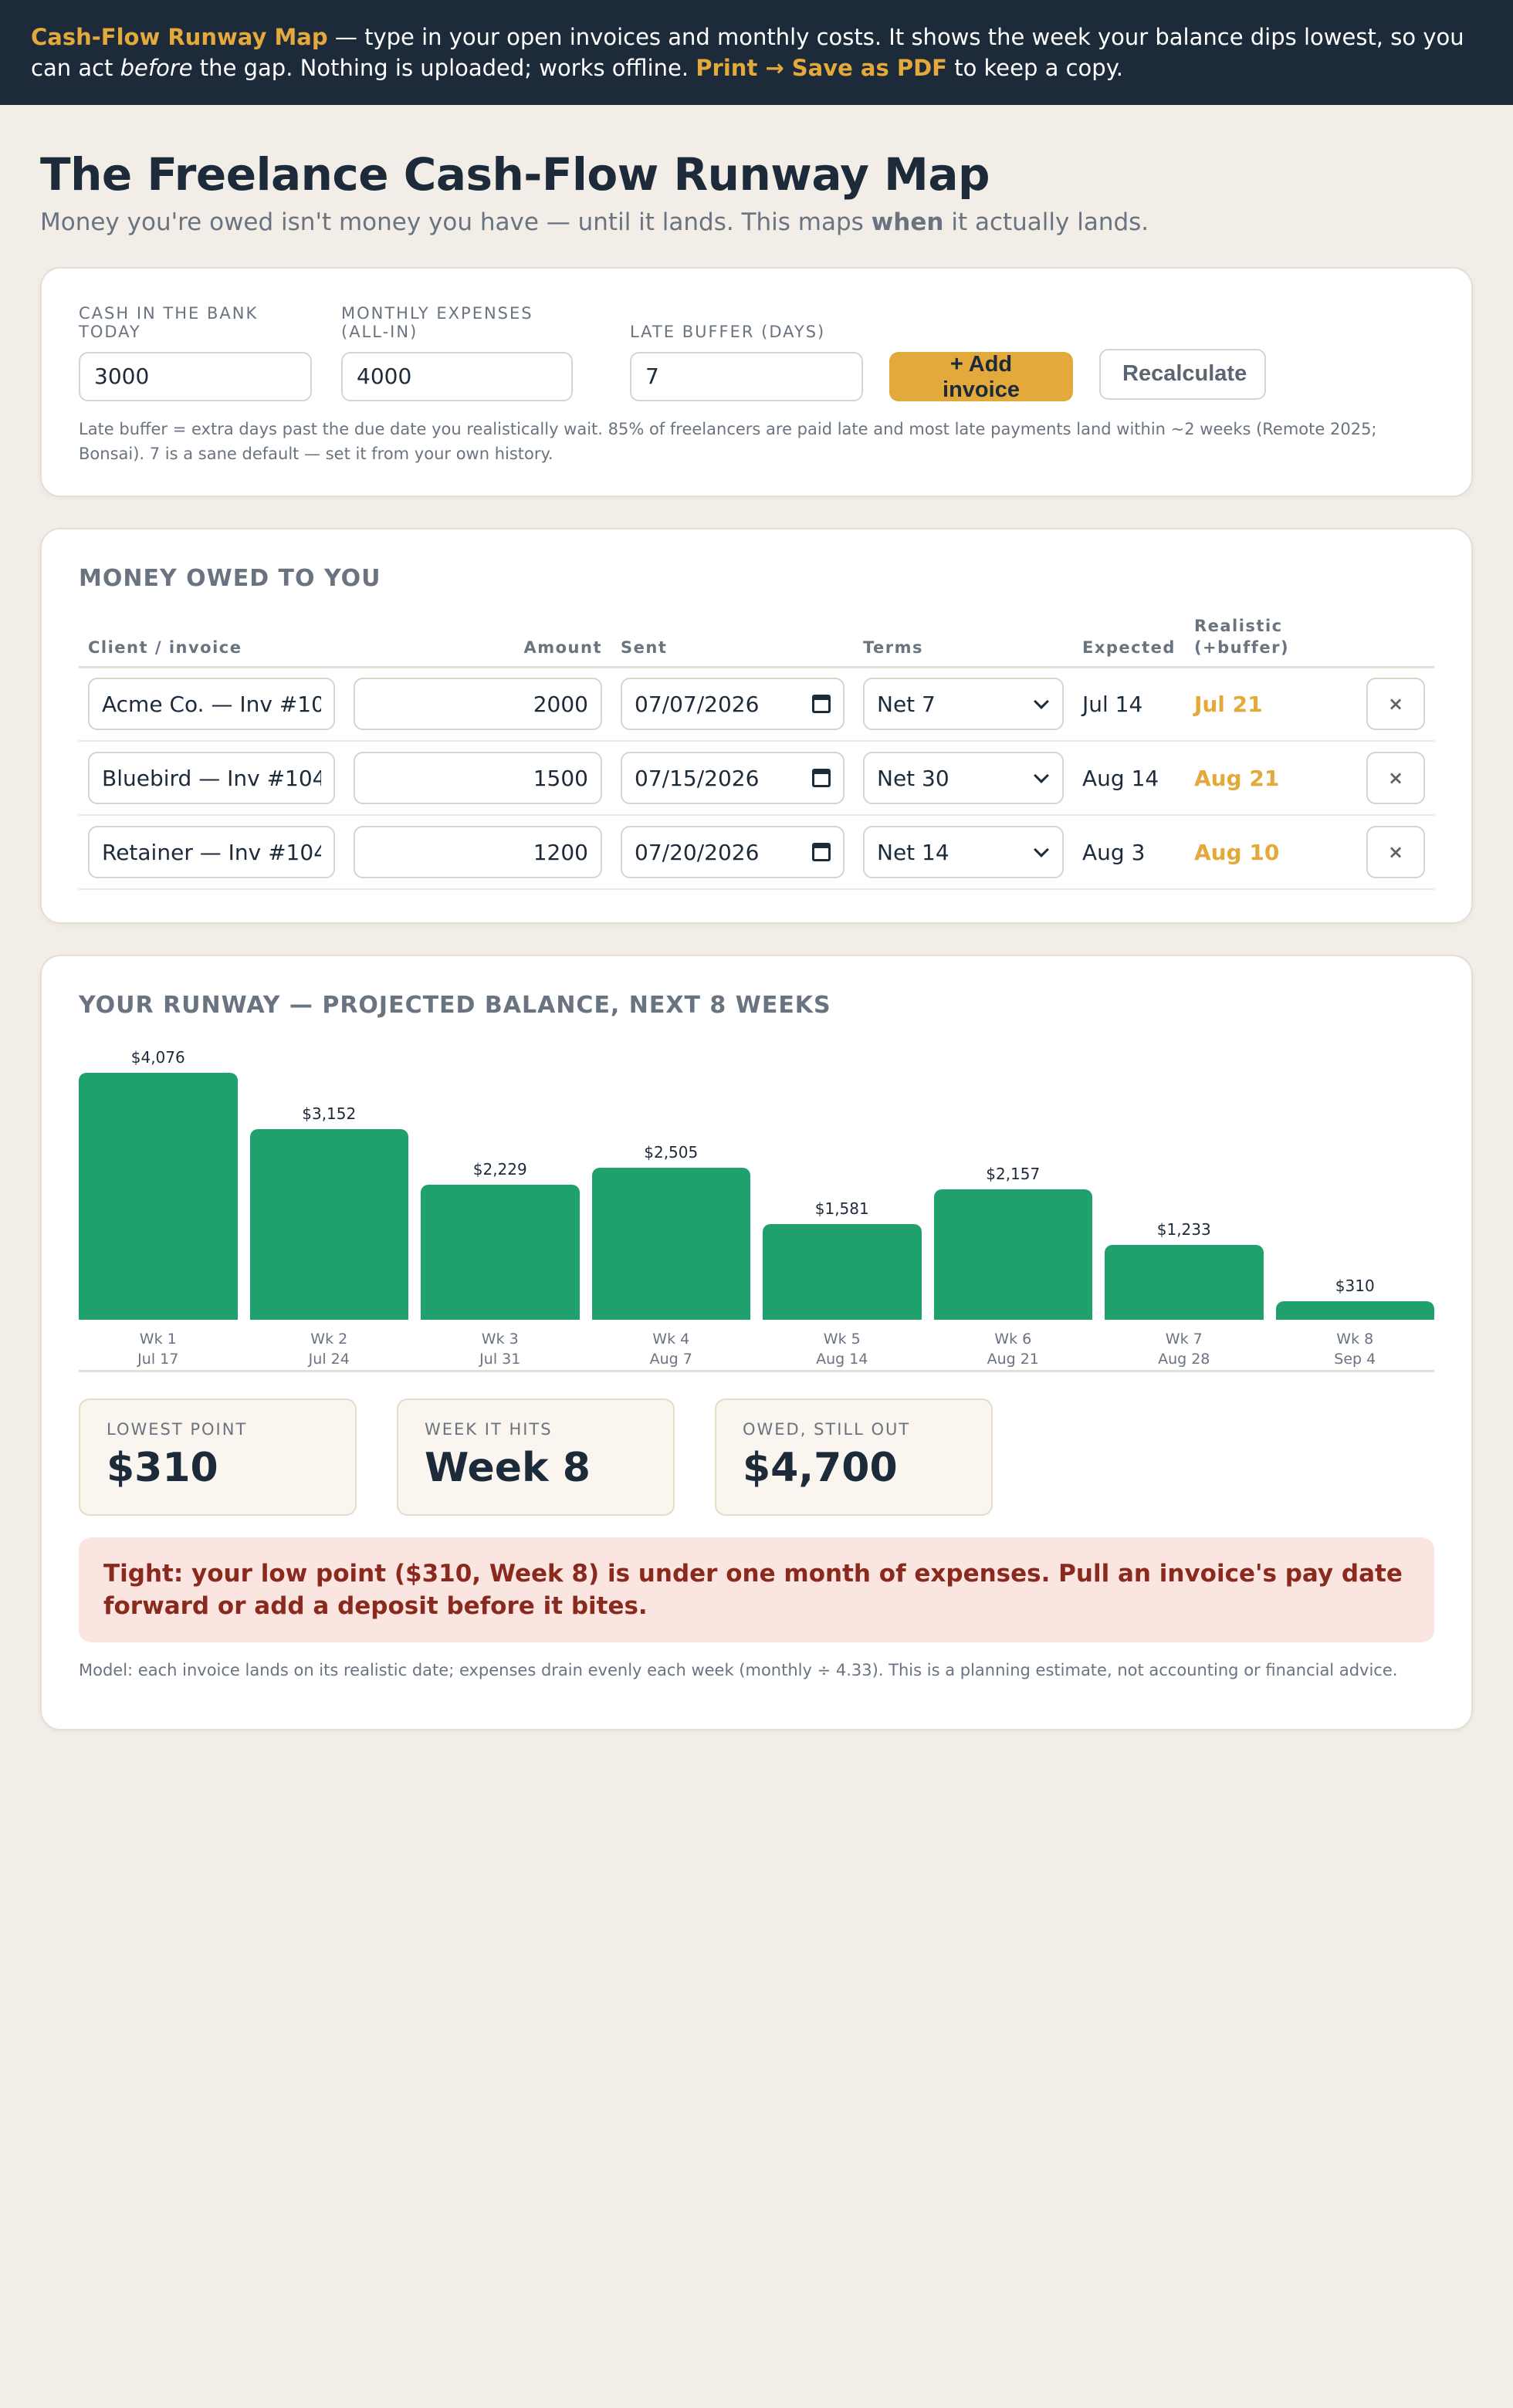 Image resolution: width=1513 pixels, height=2408 pixels. I want to click on col-sent: Sent, so click(732, 641).